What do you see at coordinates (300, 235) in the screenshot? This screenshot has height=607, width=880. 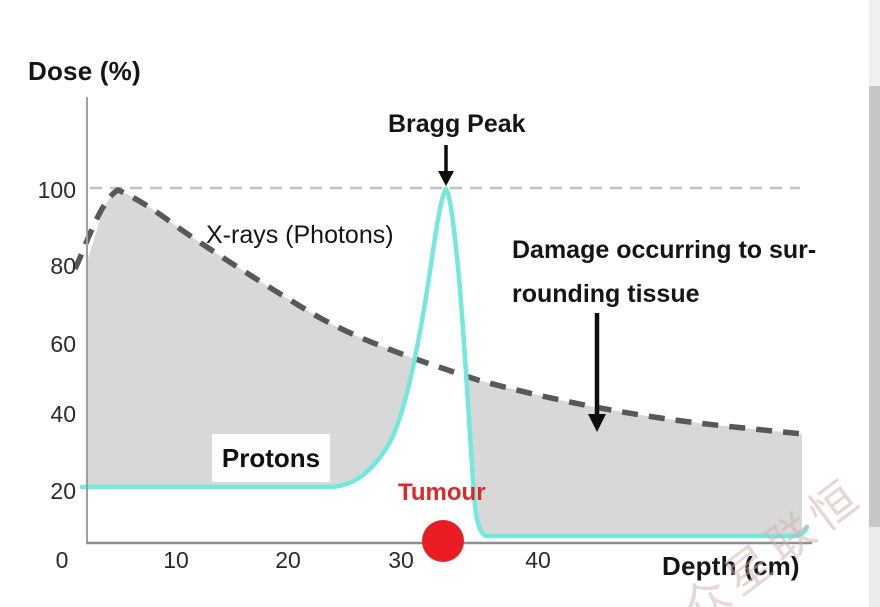 I see `xray-curve-label: X-rays (Photons)` at bounding box center [300, 235].